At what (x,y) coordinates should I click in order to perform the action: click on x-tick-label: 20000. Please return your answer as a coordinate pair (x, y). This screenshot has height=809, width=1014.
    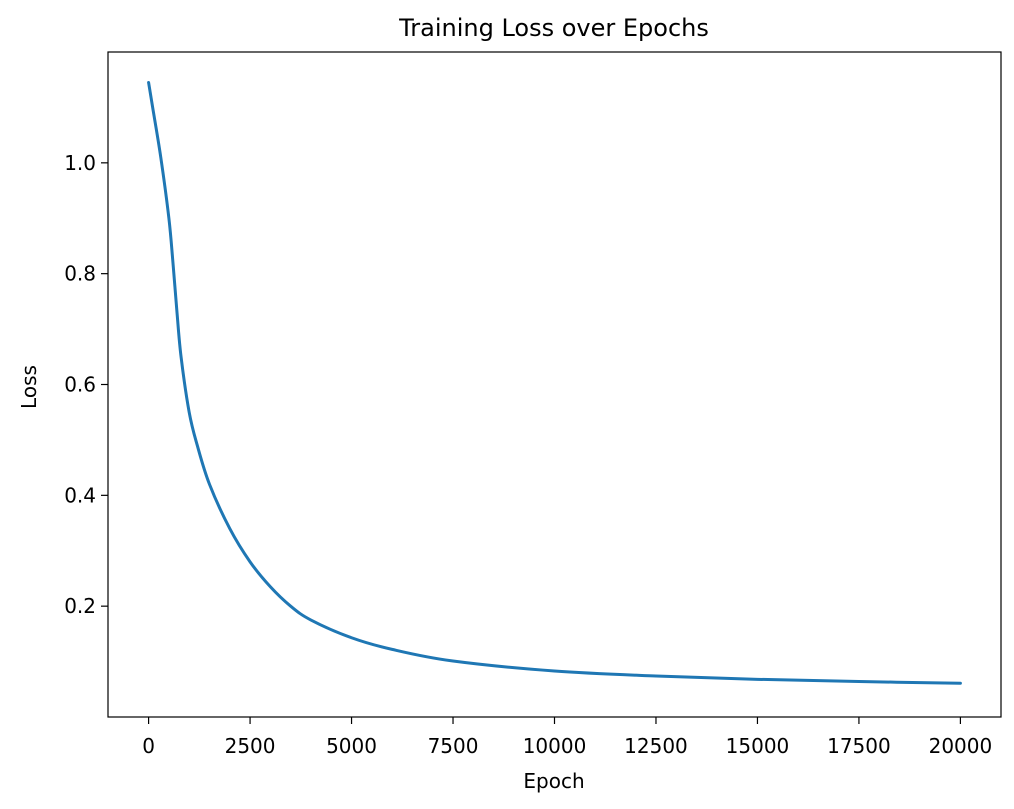
    Looking at the image, I should click on (961, 746).